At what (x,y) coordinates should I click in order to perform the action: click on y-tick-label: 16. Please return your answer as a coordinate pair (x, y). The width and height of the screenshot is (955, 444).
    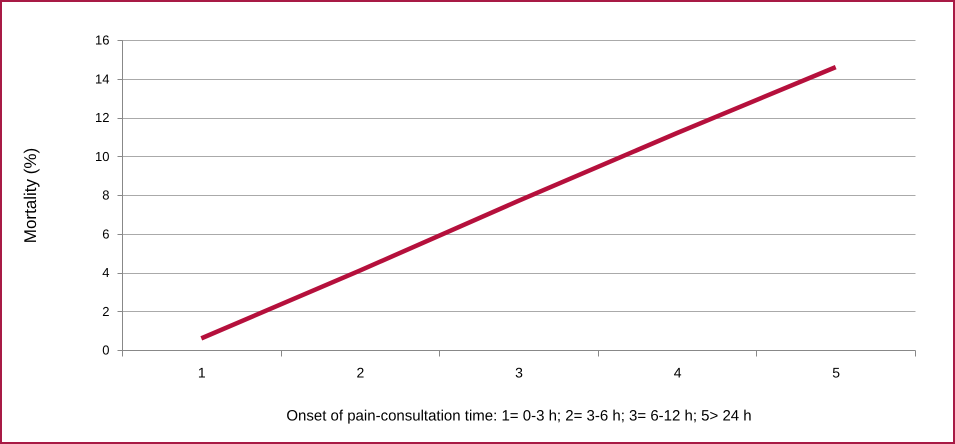
    Looking at the image, I should click on (102, 40).